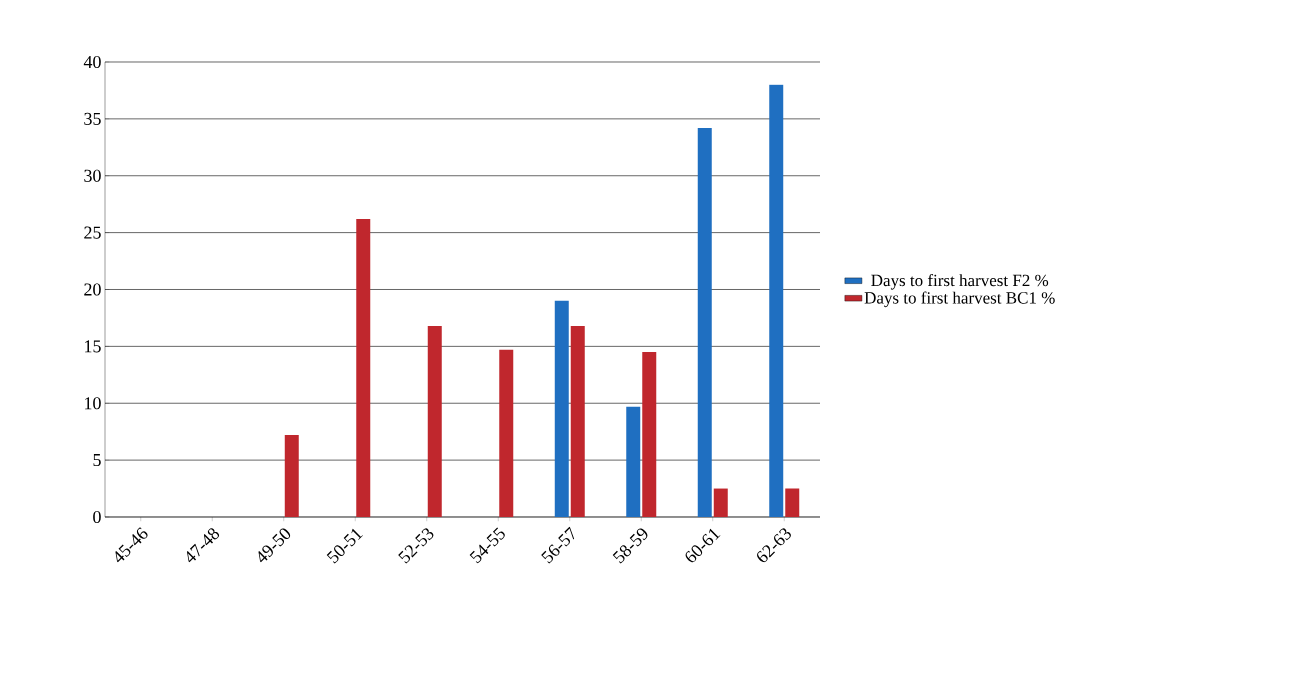 This screenshot has height=682, width=1301. Describe the element at coordinates (97, 460) in the screenshot. I see `y-tick-label: 5` at that location.